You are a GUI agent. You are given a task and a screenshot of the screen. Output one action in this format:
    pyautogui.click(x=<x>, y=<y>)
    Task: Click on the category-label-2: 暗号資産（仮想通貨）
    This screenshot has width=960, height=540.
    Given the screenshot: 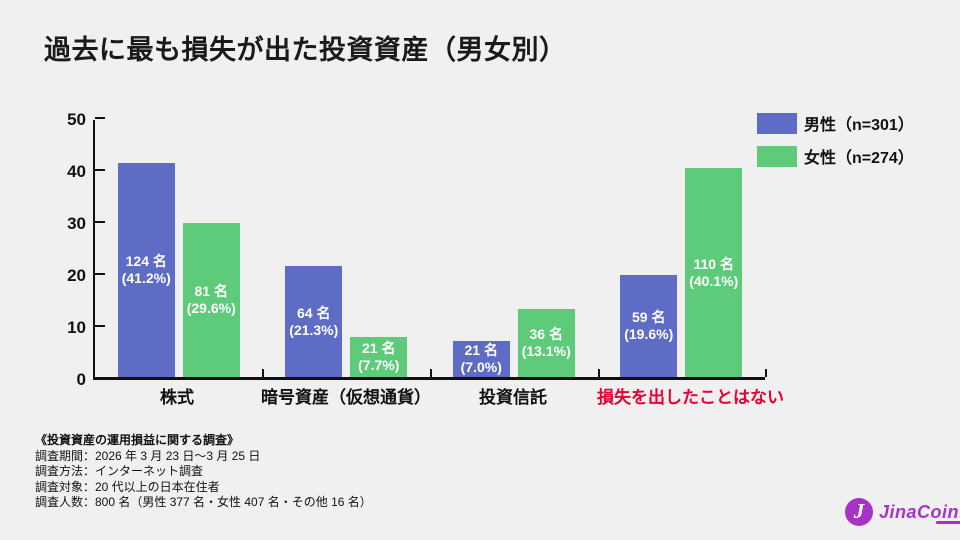 What is the action you would take?
    pyautogui.click(x=346, y=397)
    